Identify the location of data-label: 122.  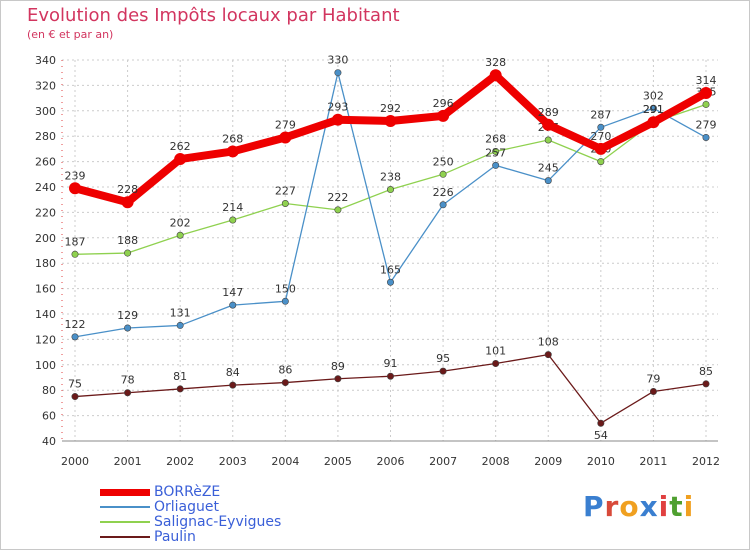
(75, 324).